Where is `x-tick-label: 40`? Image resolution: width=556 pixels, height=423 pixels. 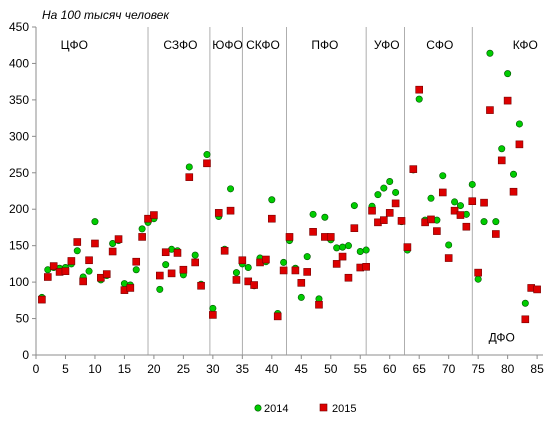
x-tick-label: 40 is located at coordinates (272, 369).